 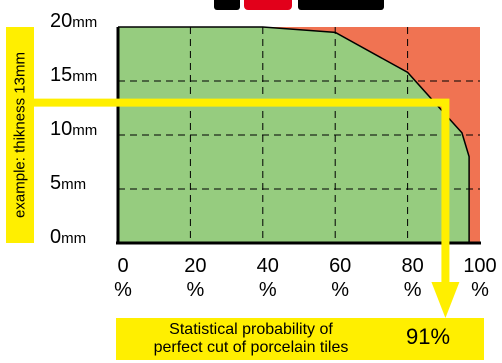 I want to click on y-tick-label: 10mm, so click(x=82, y=129).